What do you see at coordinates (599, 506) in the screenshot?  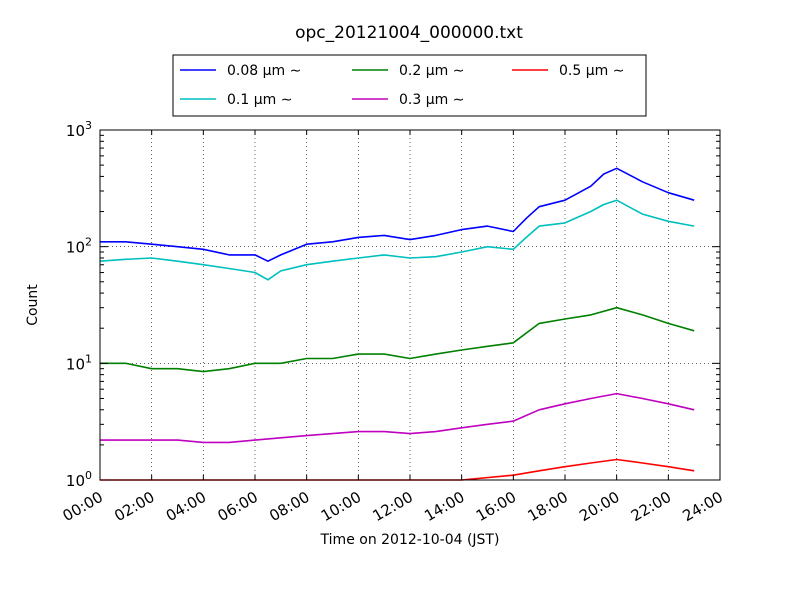 I see `x-tick-label: 20:00` at bounding box center [599, 506].